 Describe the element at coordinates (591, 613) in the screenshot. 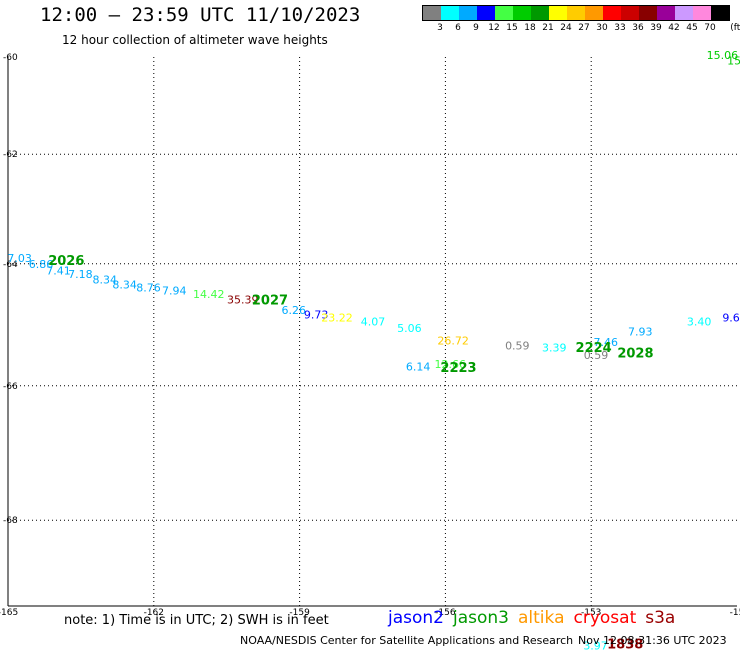

I see `lon-label: -153` at that location.